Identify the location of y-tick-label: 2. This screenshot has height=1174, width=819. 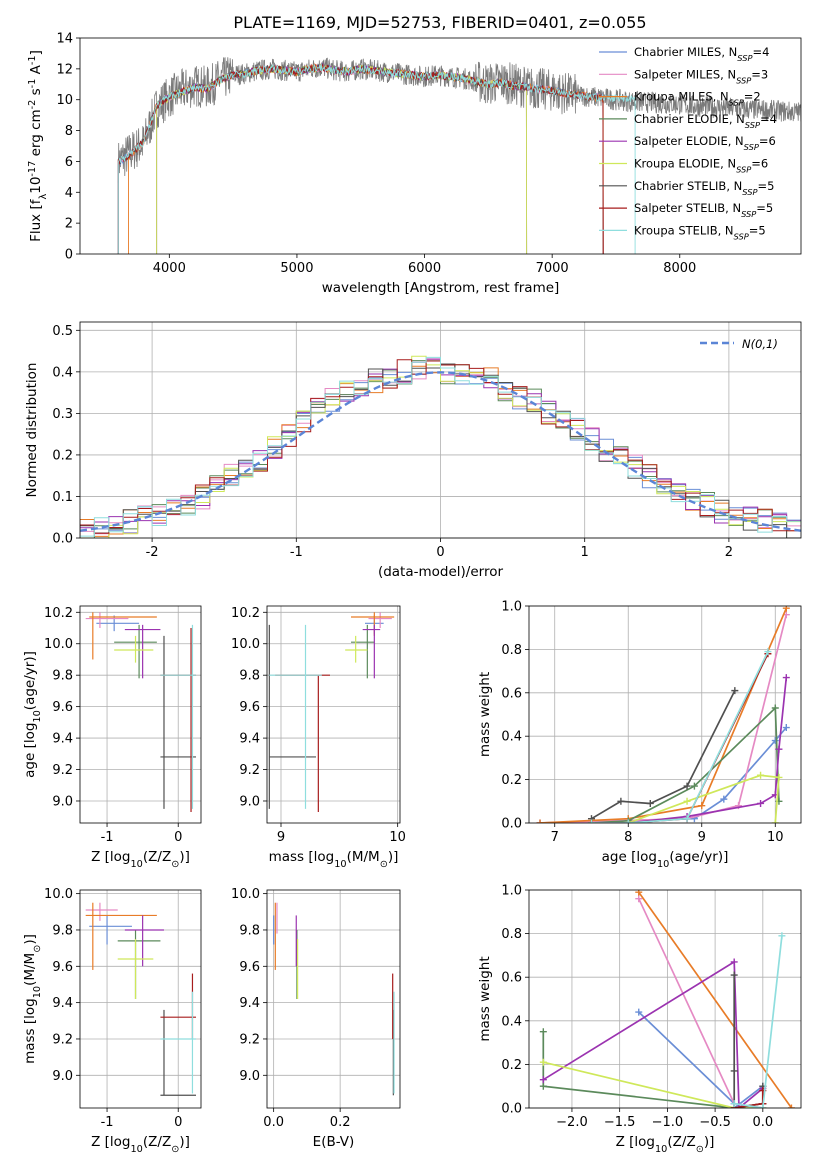
(69, 224).